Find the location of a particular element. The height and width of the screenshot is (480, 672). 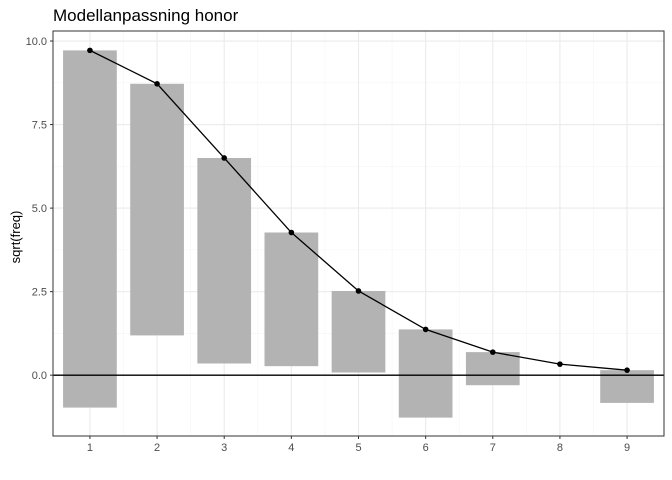

x-tick-label: 2 is located at coordinates (157, 448).